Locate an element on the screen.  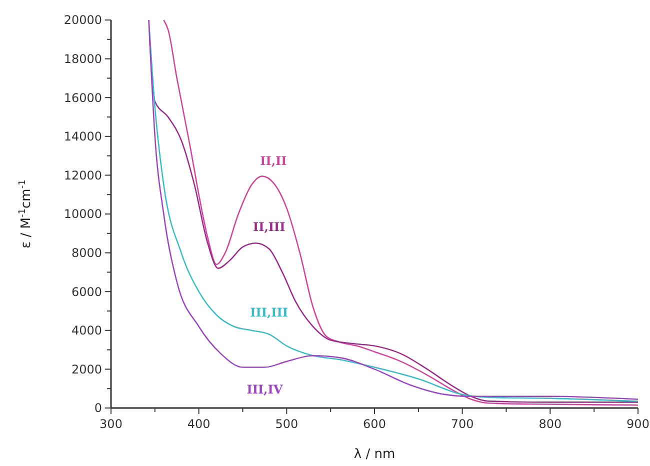
y-tick-label: 6000 is located at coordinates (86, 291).